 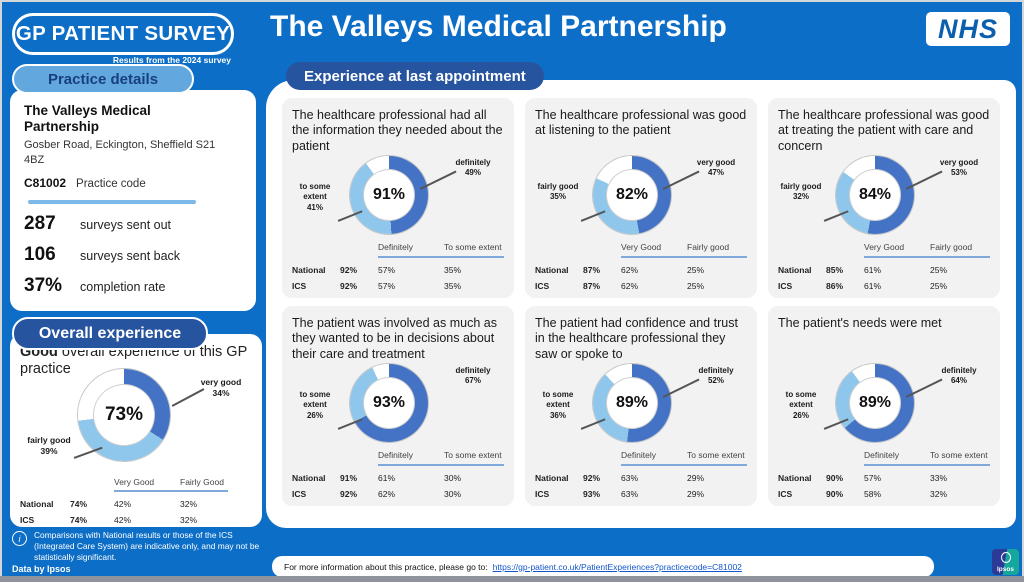 I want to click on row-overall-value: 86%, so click(x=835, y=285).